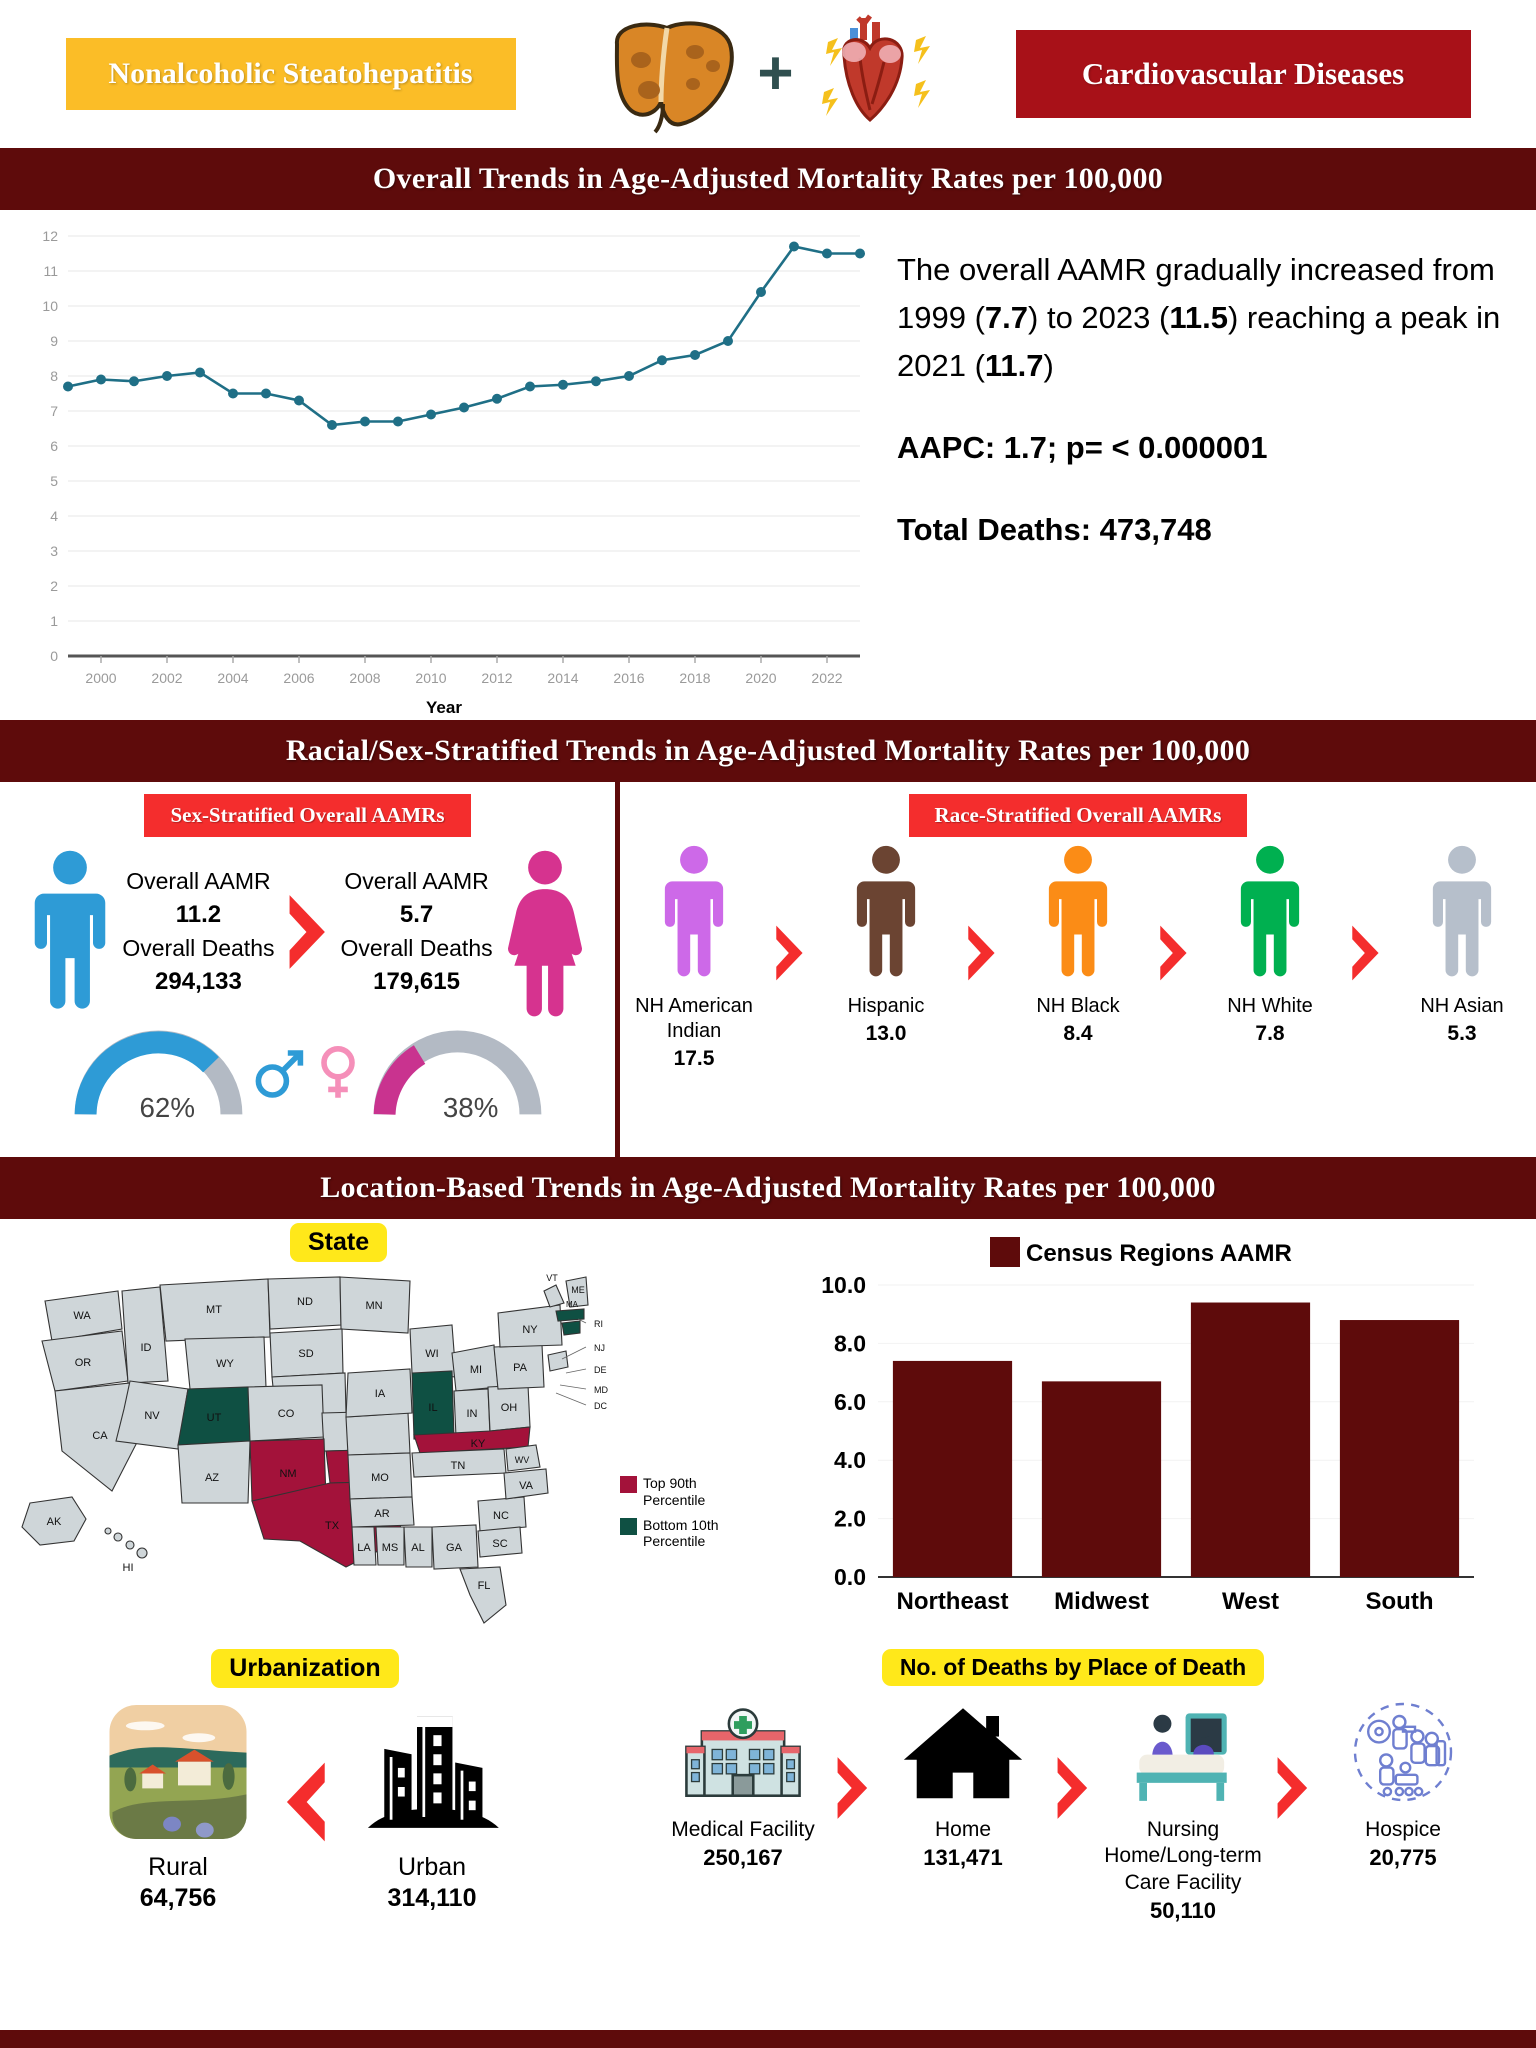 The image size is (1536, 2048). What do you see at coordinates (82, 1316) in the screenshot?
I see `svg-text: WA` at bounding box center [82, 1316].